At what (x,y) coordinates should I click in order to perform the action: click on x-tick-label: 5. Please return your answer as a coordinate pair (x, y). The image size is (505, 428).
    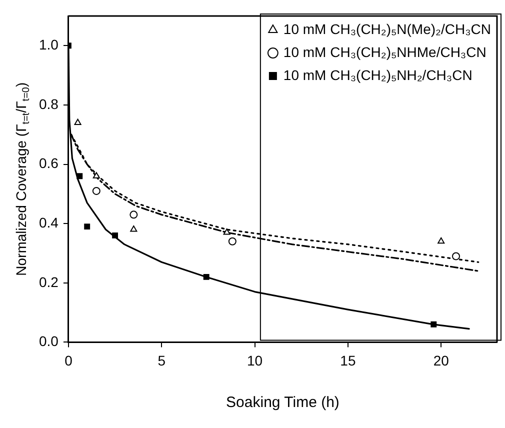
    Looking at the image, I should click on (162, 360).